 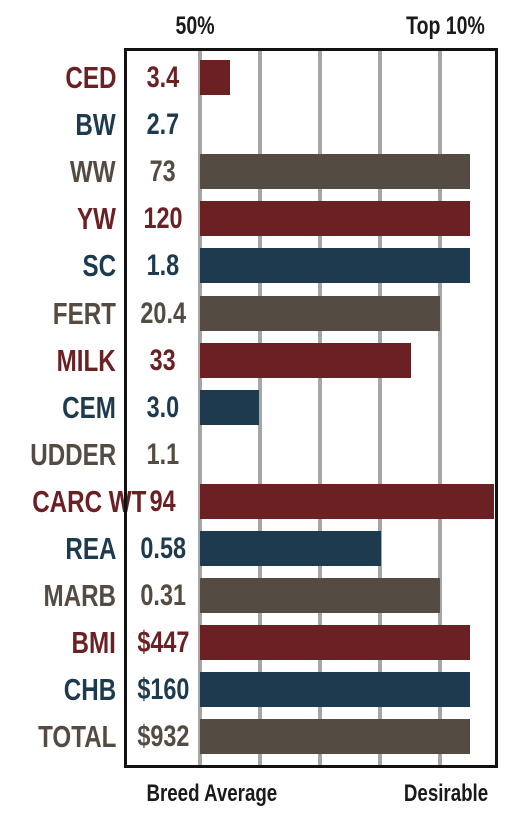 What do you see at coordinates (89, 689) in the screenshot?
I see `category-text-chb: CHB` at bounding box center [89, 689].